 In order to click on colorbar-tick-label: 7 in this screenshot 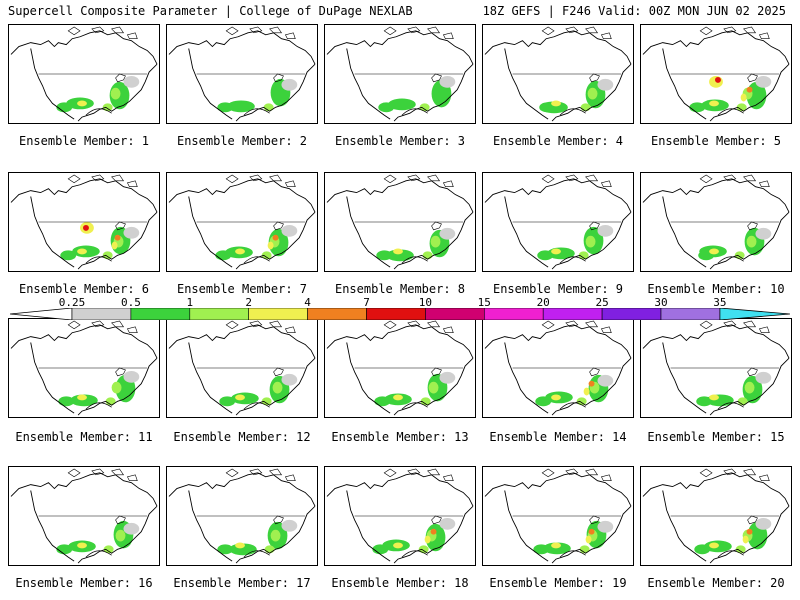, I will do `click(366, 302)`.